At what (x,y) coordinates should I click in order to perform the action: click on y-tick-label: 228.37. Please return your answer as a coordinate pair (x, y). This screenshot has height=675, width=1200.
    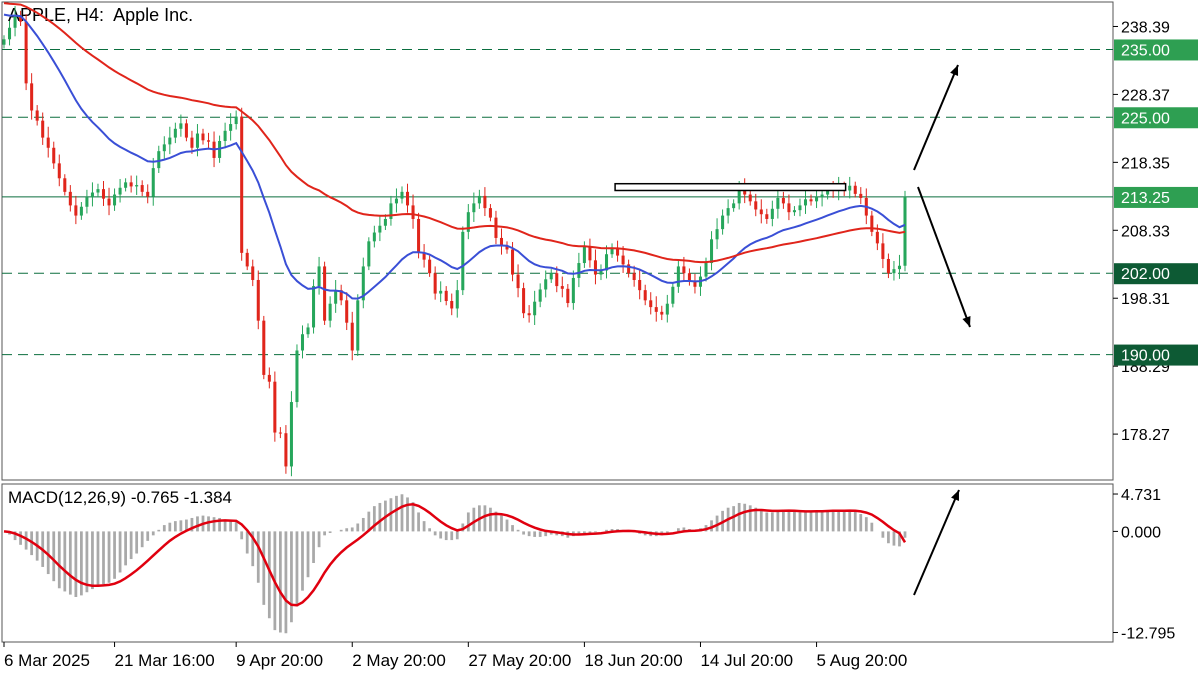
    Looking at the image, I should click on (1145, 95).